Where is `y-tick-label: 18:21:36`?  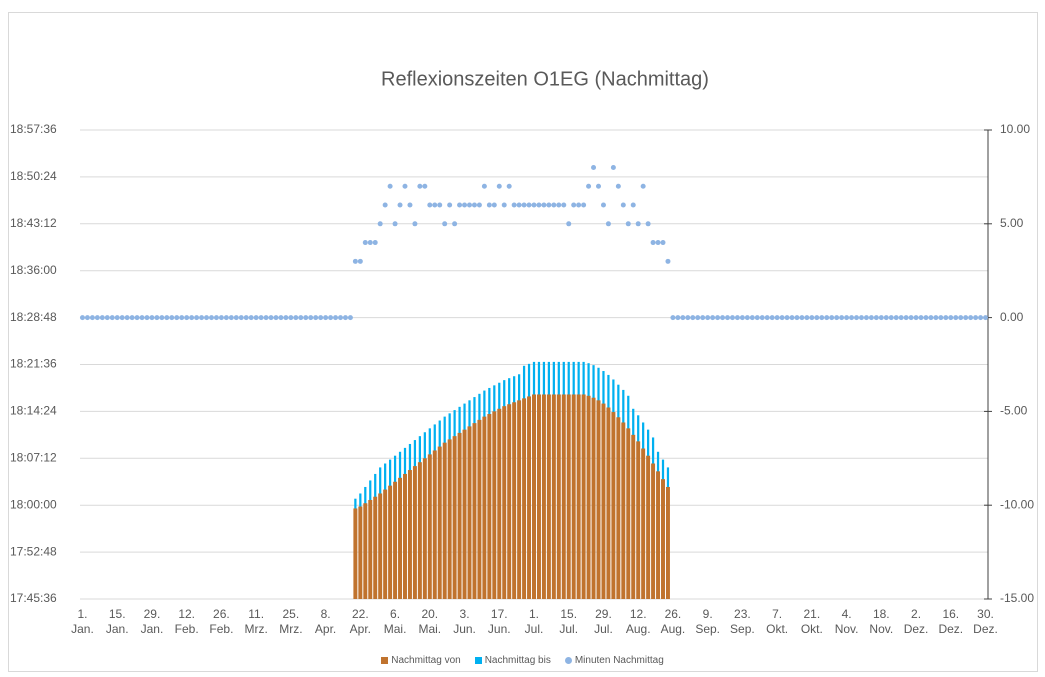 y-tick-label: 18:21:36 is located at coordinates (33, 364).